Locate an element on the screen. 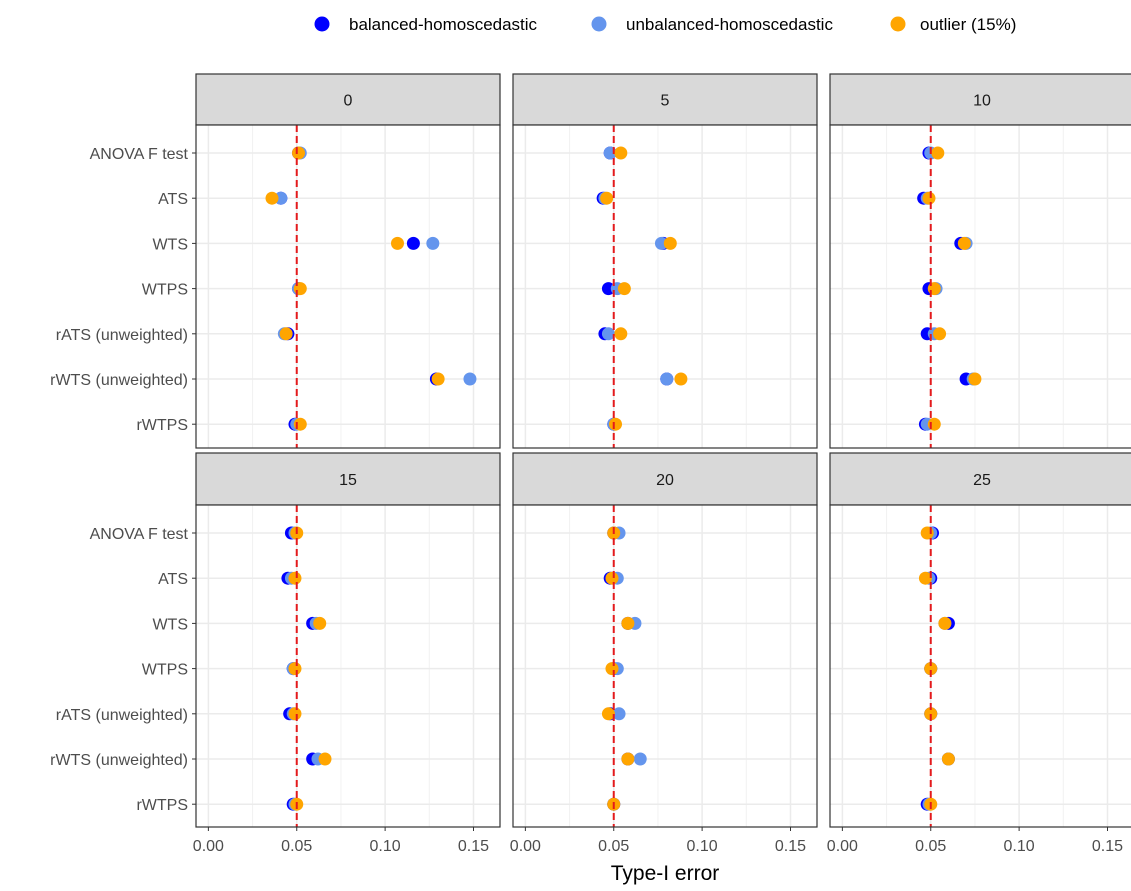 The height and width of the screenshot is (891, 1131). facet-strip-label: 0 is located at coordinates (348, 101).